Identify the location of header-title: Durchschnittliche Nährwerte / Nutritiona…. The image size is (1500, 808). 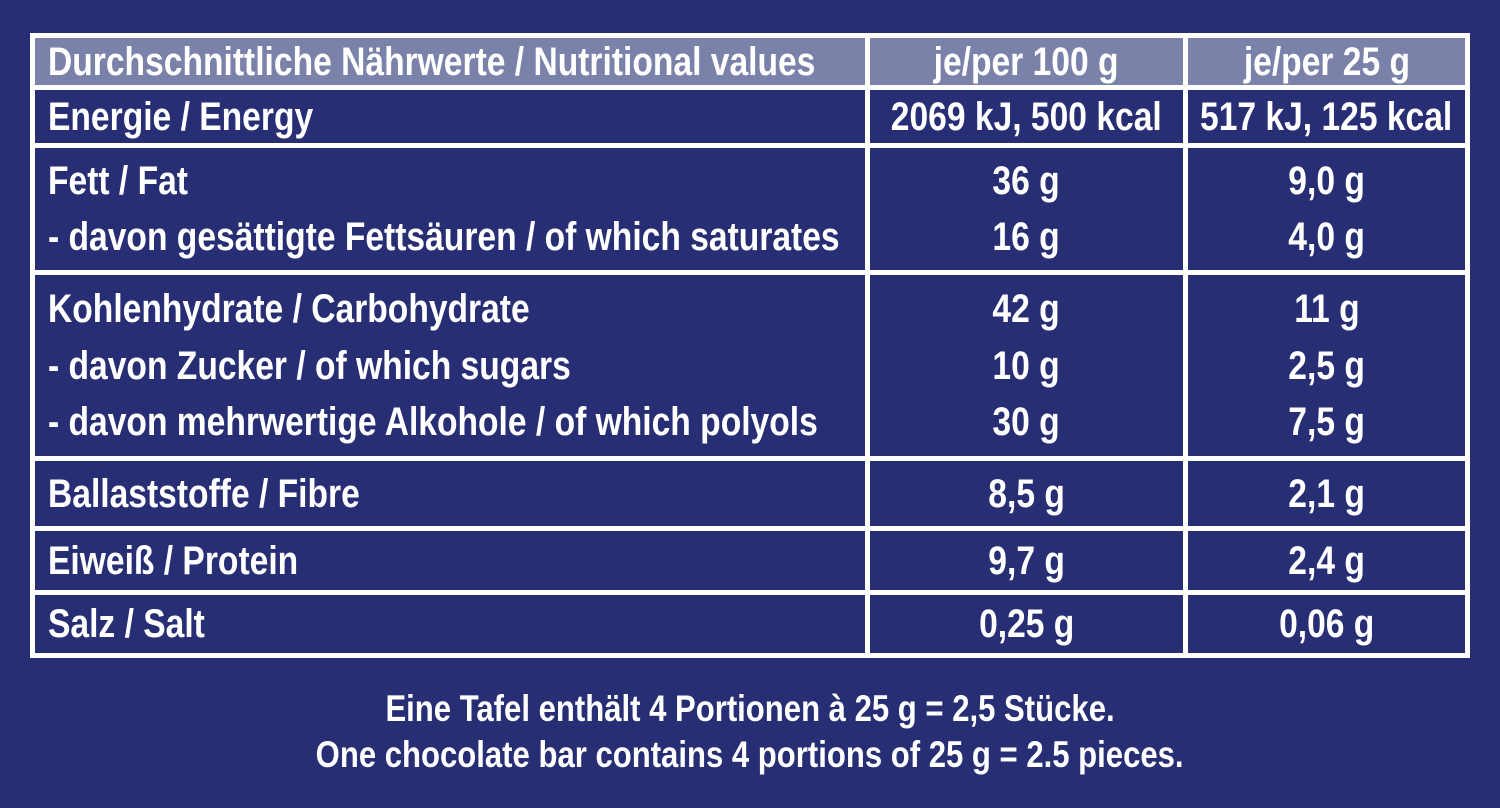
(432, 61).